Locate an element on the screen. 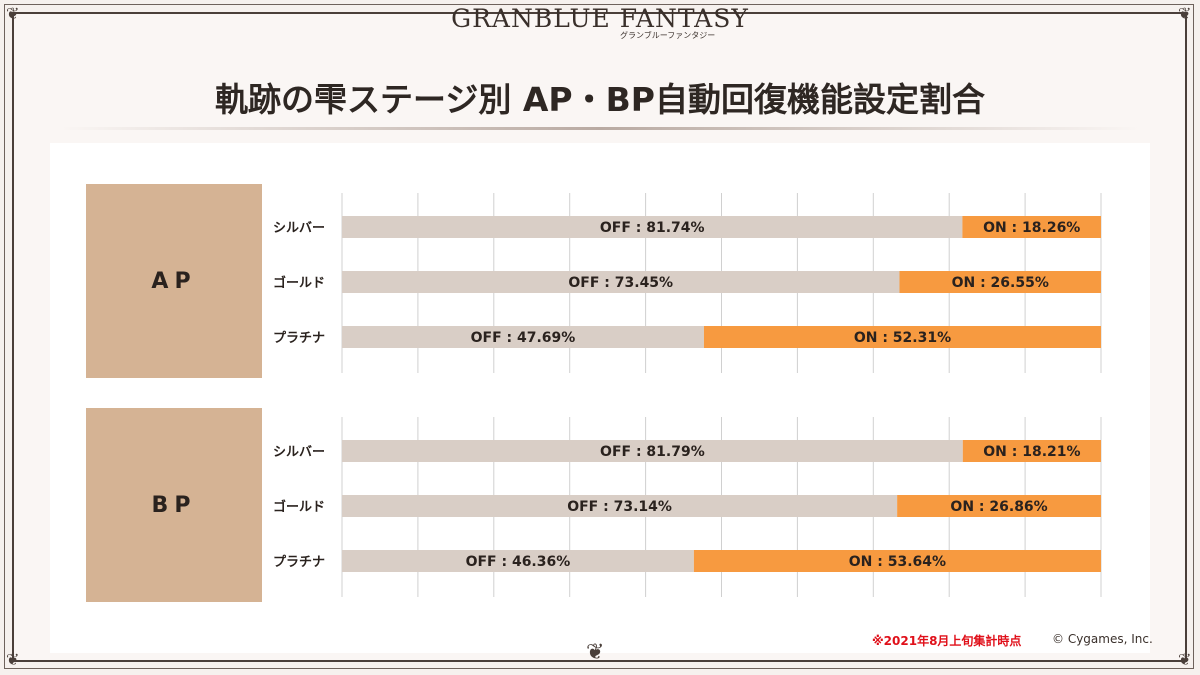  footnote: ※2021年8月上旬集計時点 is located at coordinates (947, 641).